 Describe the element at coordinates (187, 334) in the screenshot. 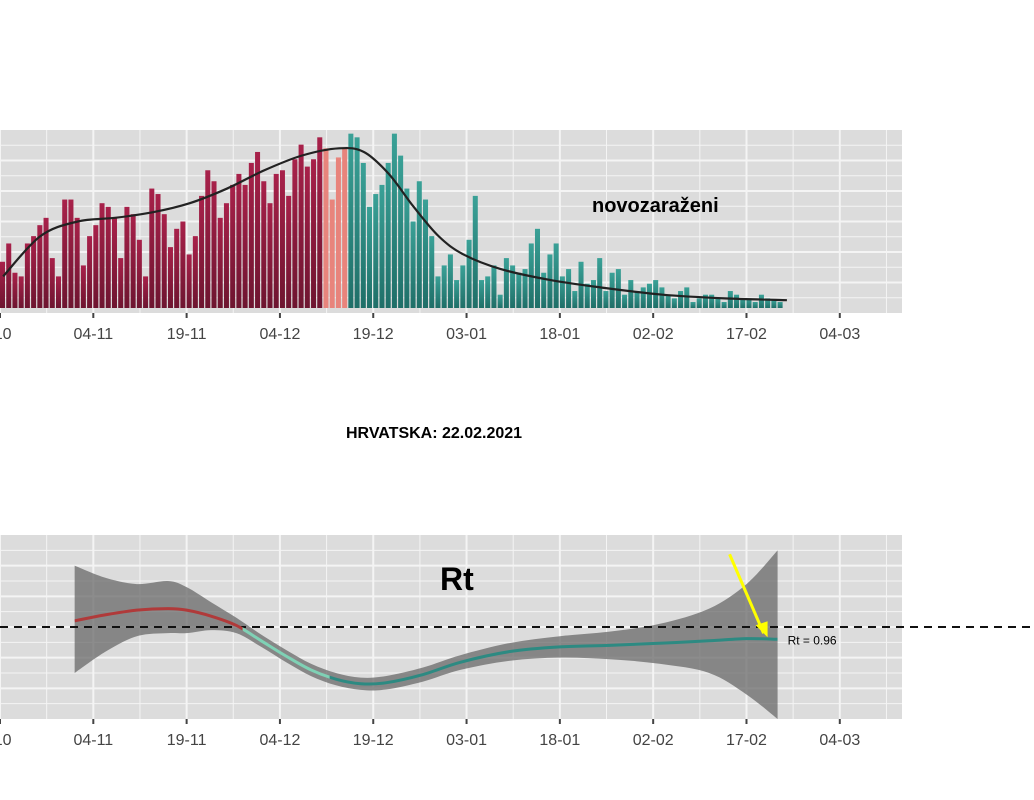

I see `x-tick-label: 19-11` at that location.